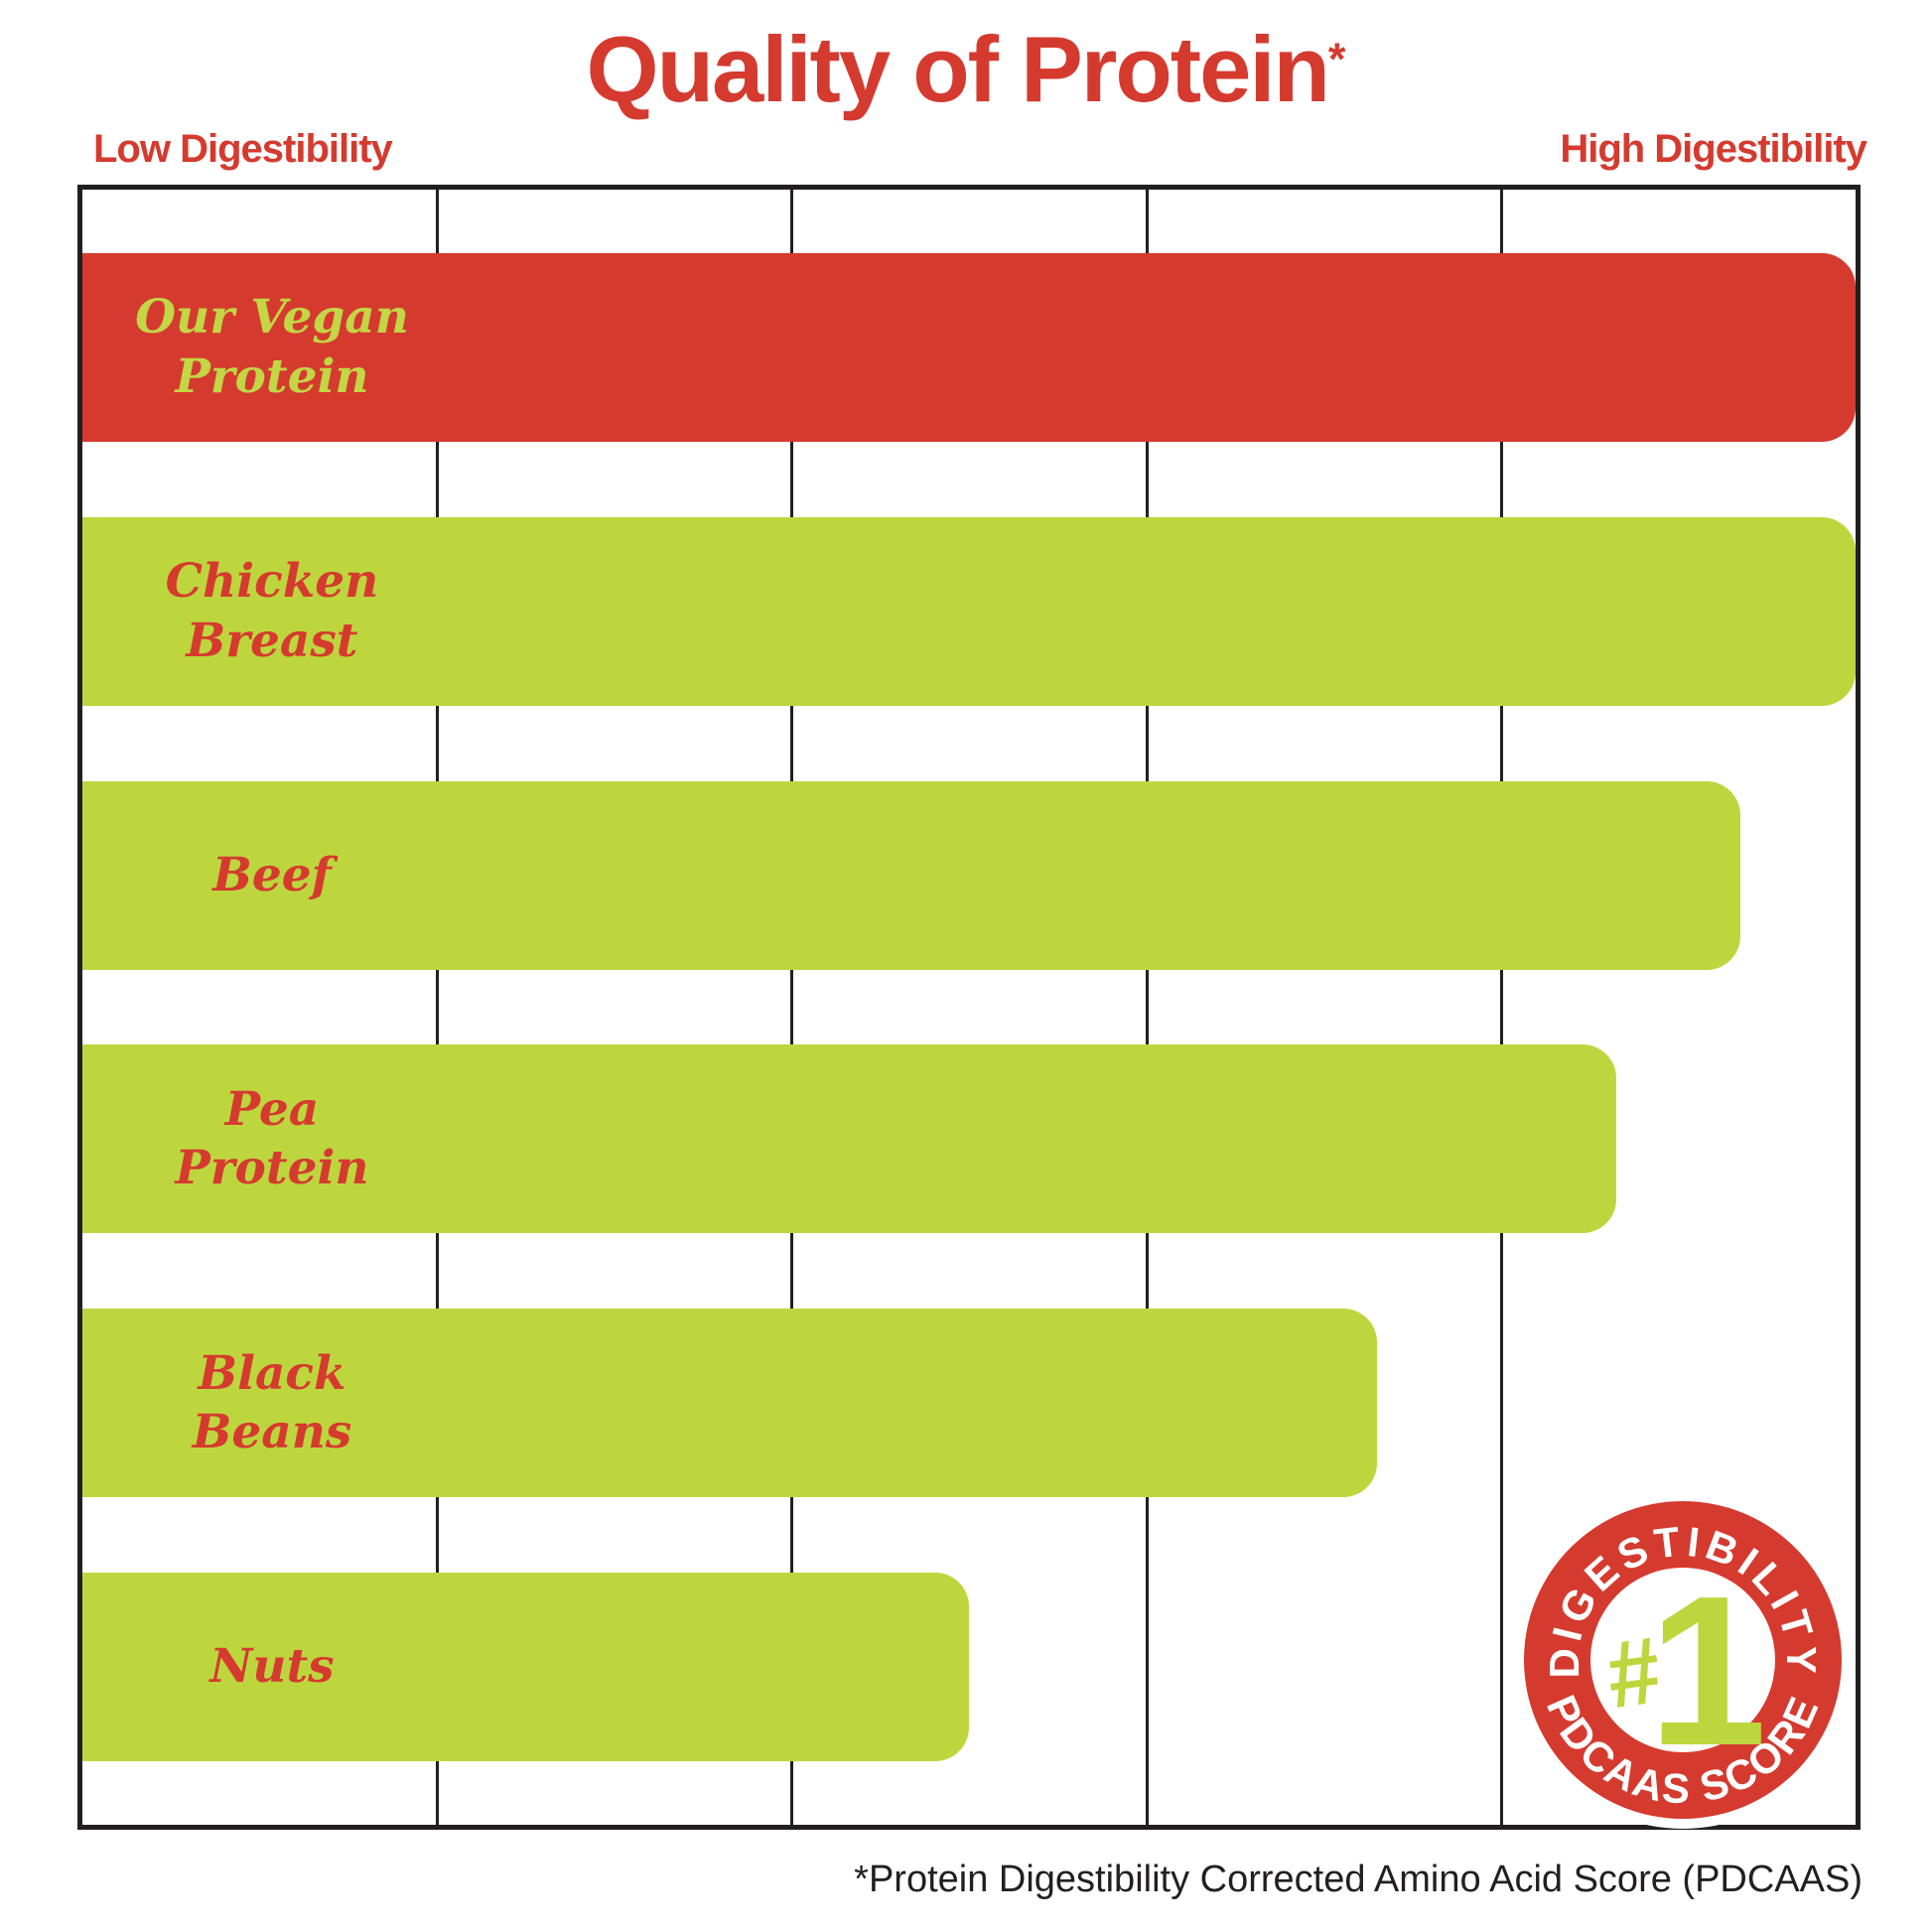  What do you see at coordinates (272, 1432) in the screenshot?
I see `bar-label-line: Beans` at bounding box center [272, 1432].